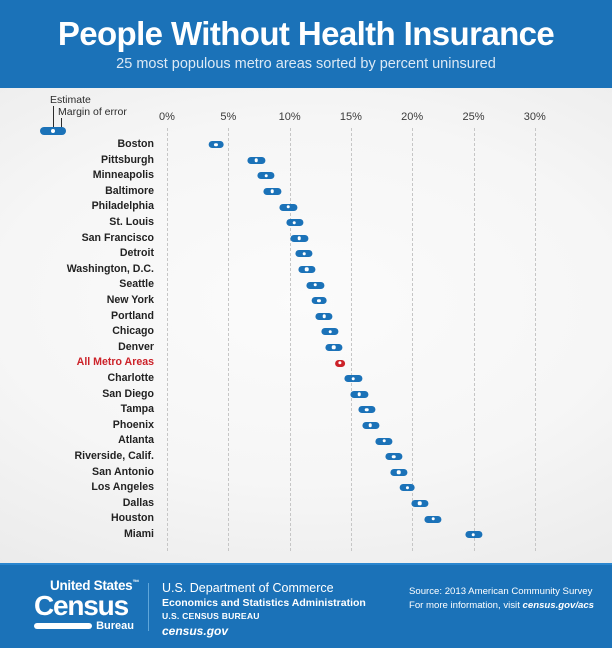 The image size is (612, 648). What do you see at coordinates (248, 588) in the screenshot?
I see `agency-department: U.S. Department of Commerce` at bounding box center [248, 588].